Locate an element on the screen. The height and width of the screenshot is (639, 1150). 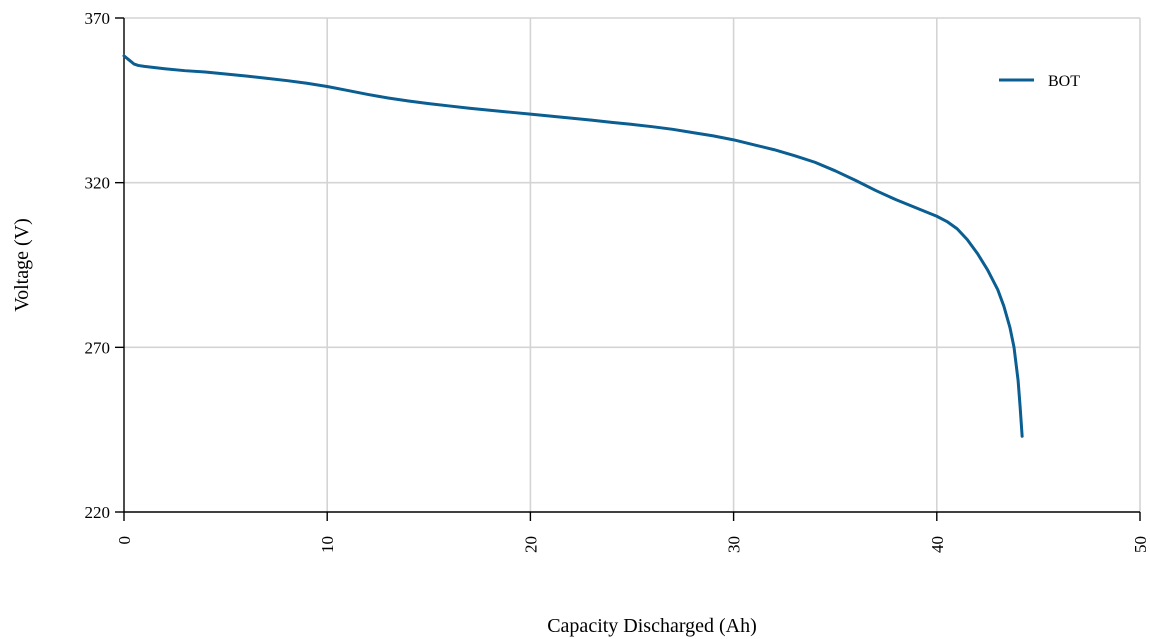
y-tick-label: 220 is located at coordinates (98, 512).